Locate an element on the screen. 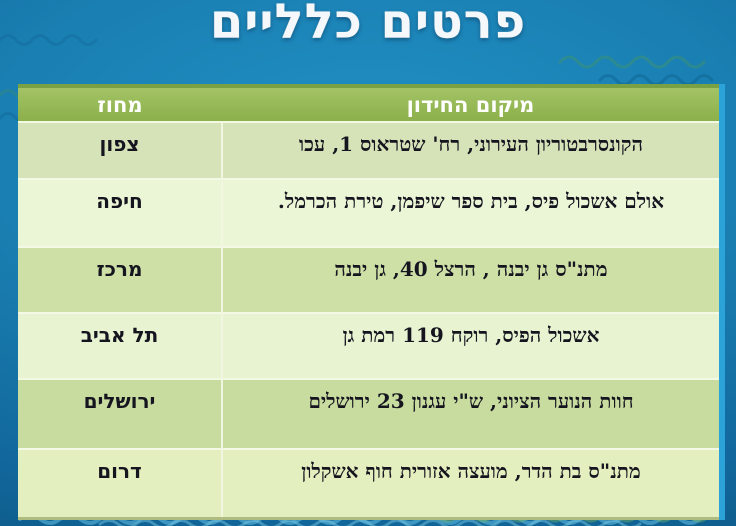  district-cell: חיפה is located at coordinates (120, 212).